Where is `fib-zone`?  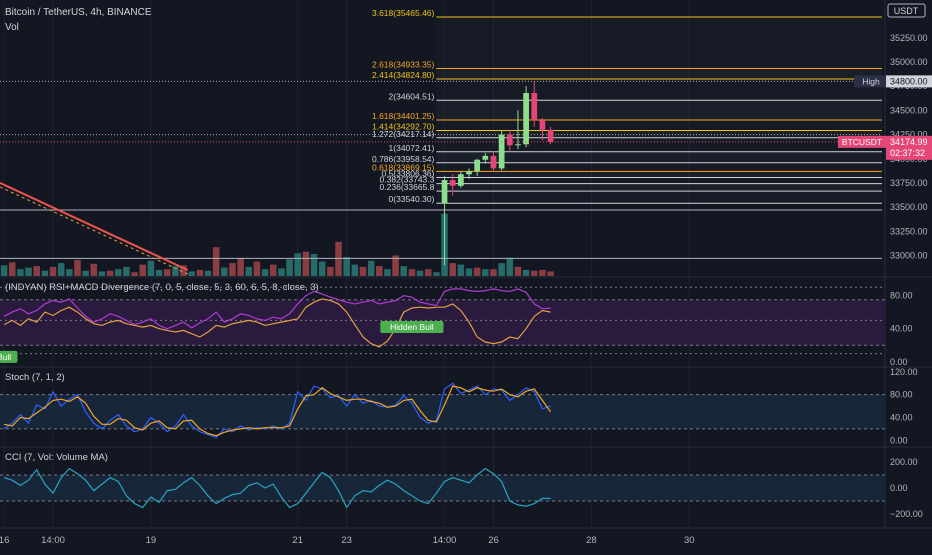 fib-zone is located at coordinates (659, 110).